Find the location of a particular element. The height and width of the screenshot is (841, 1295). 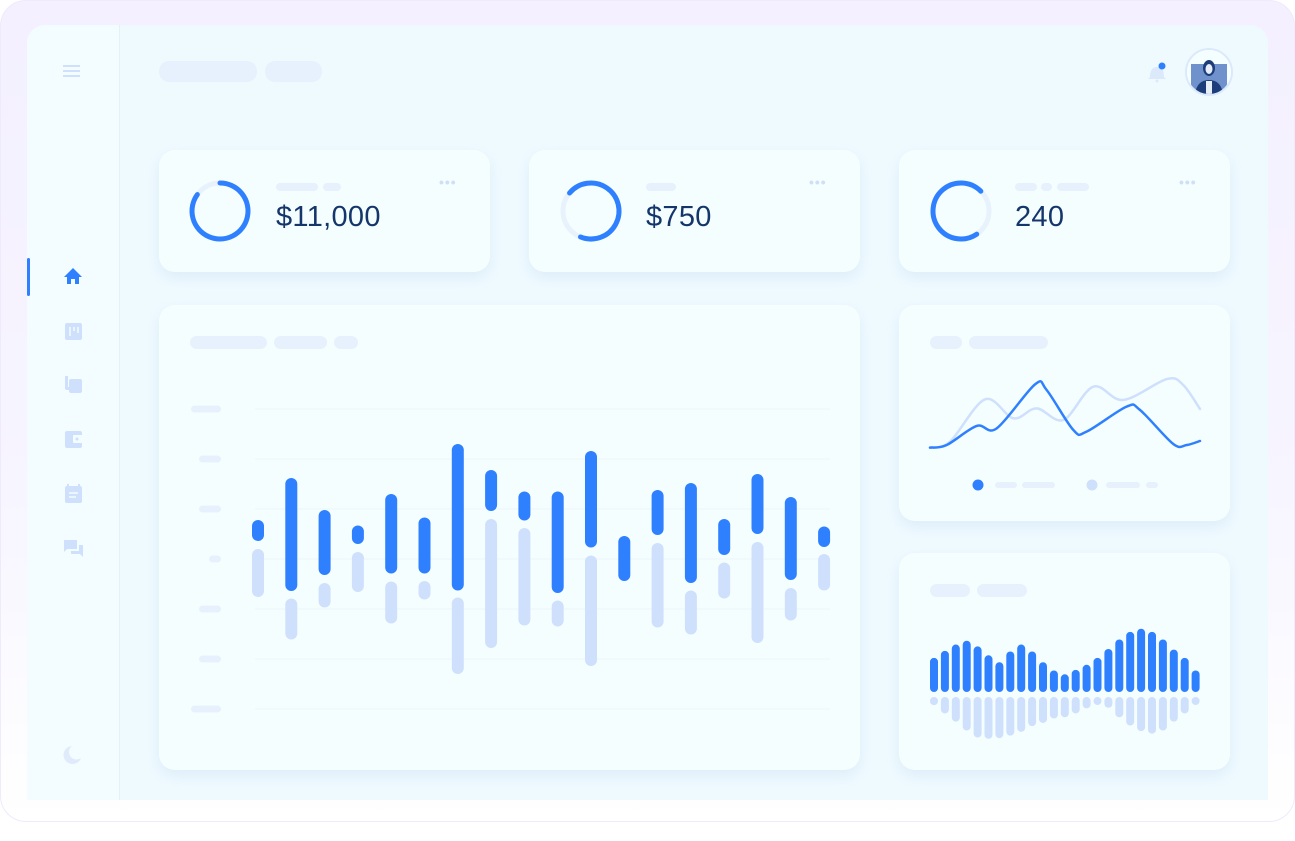

user-avatar is located at coordinates (1209, 72).